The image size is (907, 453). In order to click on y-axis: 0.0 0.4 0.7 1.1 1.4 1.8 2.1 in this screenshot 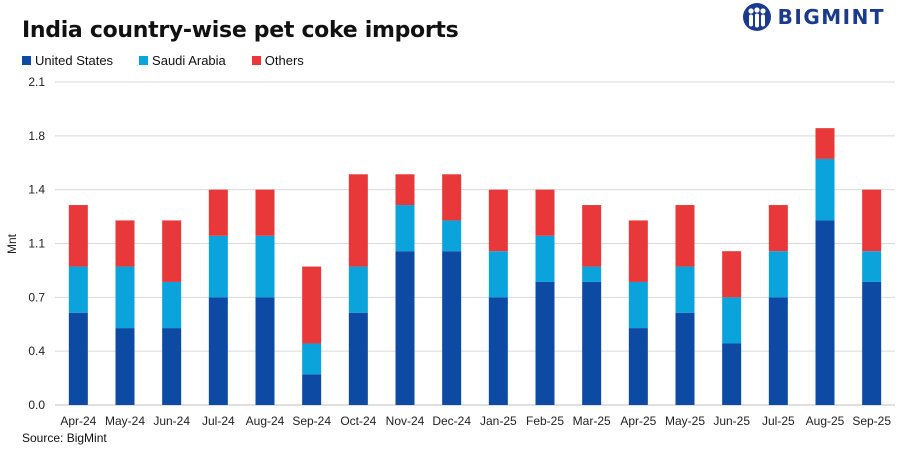, I will do `click(36, 243)`.